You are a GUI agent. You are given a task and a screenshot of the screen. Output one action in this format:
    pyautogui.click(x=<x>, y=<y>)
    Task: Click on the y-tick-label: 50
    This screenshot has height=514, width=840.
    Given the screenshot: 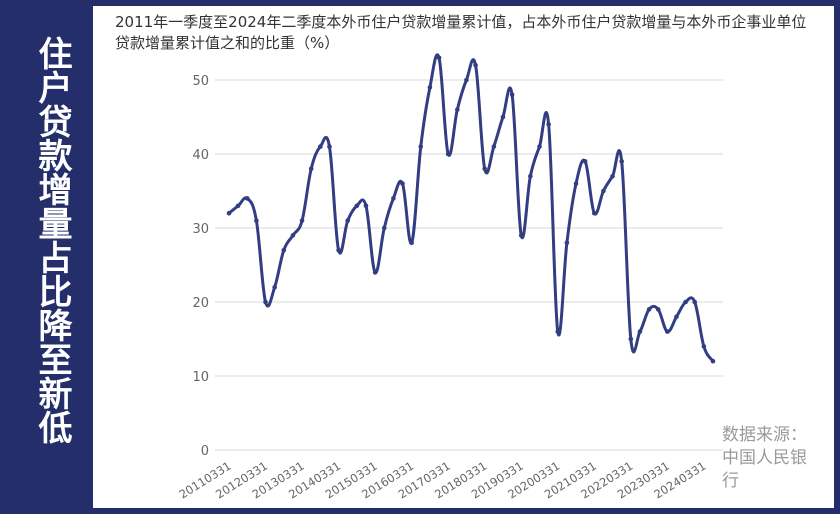 What is the action you would take?
    pyautogui.click(x=200, y=81)
    